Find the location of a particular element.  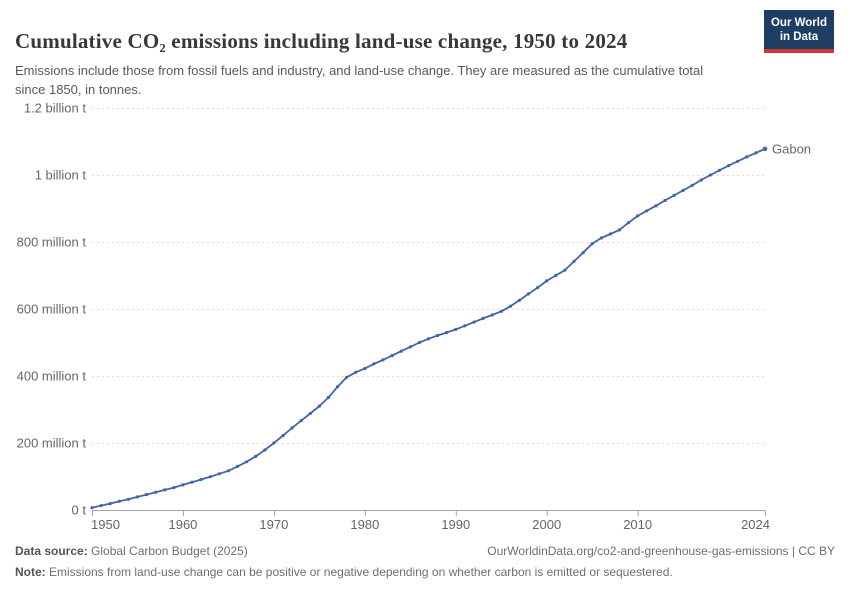

owid-logo-line1: Our World is located at coordinates (798, 23).